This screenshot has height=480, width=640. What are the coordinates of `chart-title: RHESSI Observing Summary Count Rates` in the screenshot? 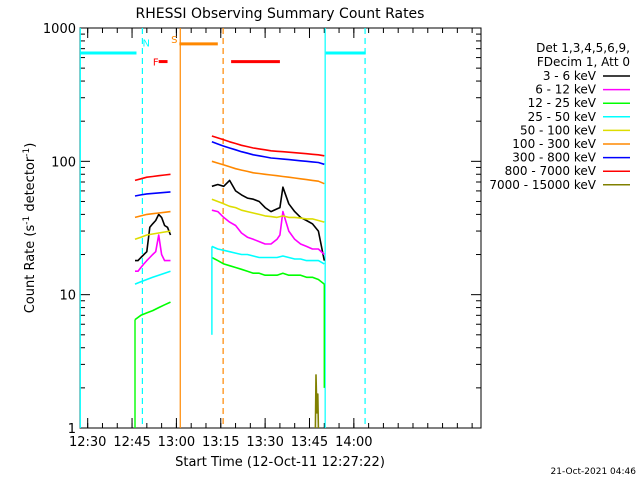 It's located at (280, 14).